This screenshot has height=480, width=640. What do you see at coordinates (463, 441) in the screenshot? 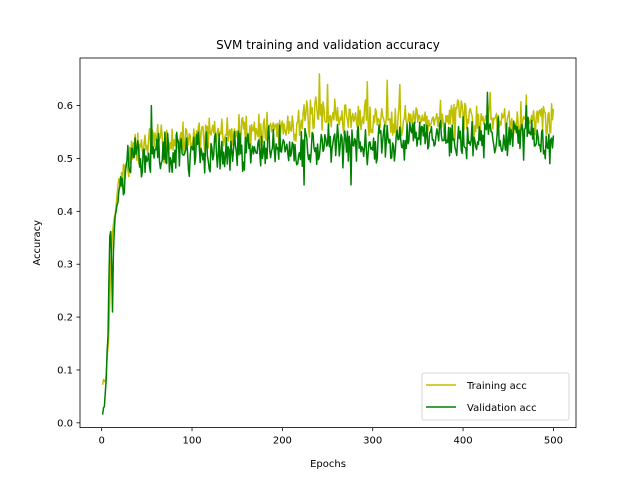
I see `x-tick-label: 400` at bounding box center [463, 441].